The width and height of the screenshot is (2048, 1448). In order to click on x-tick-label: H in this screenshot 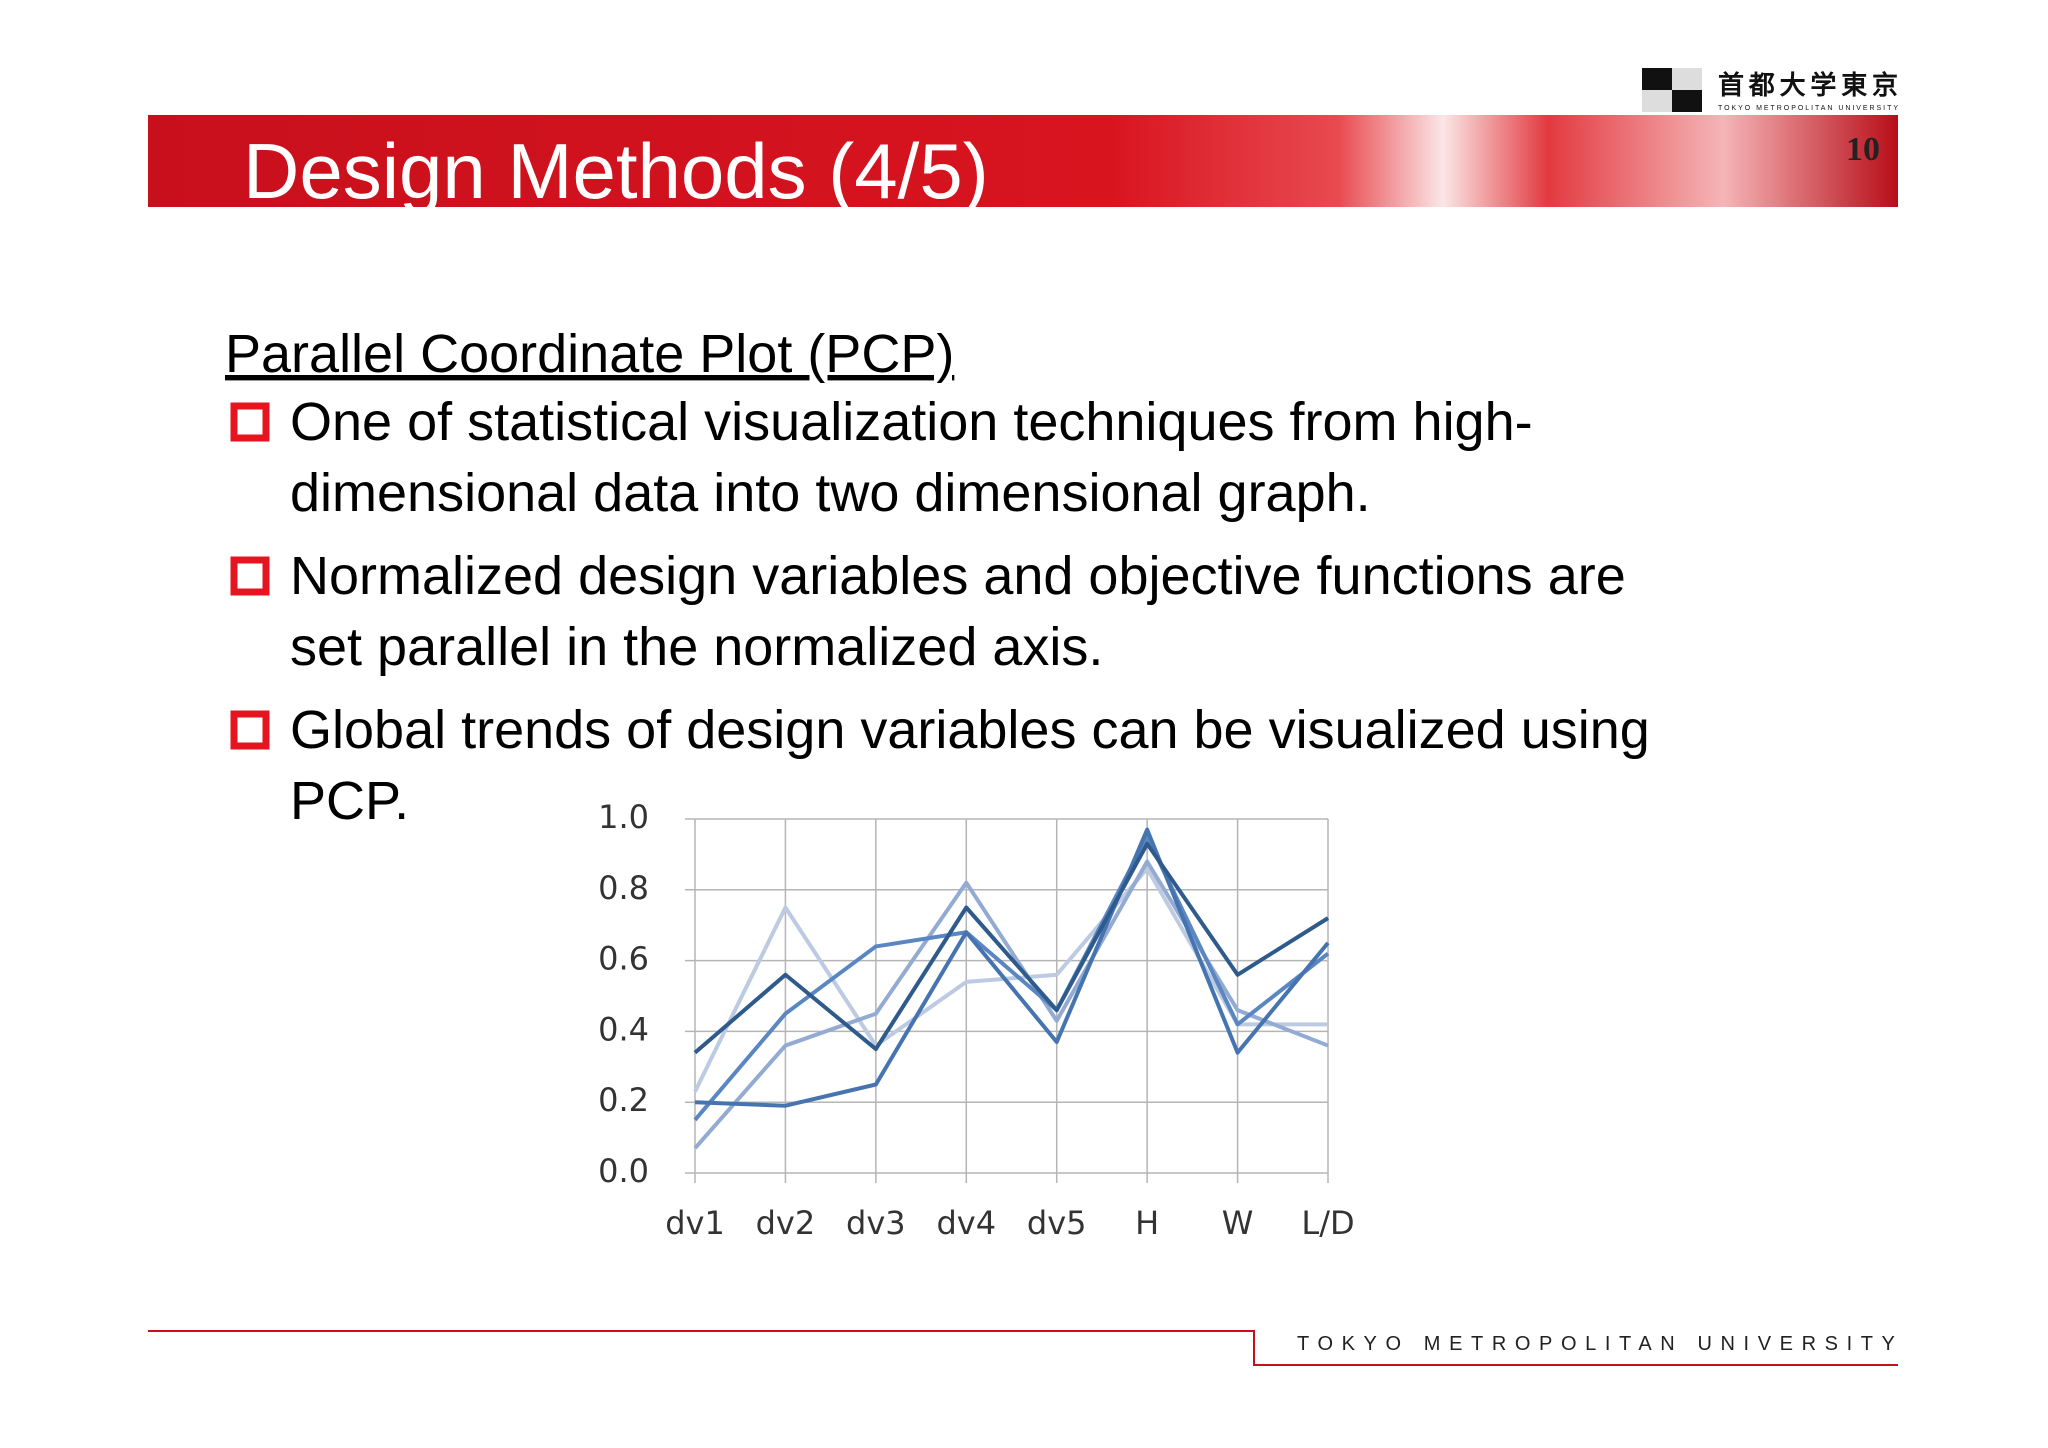, I will do `click(1147, 1223)`.